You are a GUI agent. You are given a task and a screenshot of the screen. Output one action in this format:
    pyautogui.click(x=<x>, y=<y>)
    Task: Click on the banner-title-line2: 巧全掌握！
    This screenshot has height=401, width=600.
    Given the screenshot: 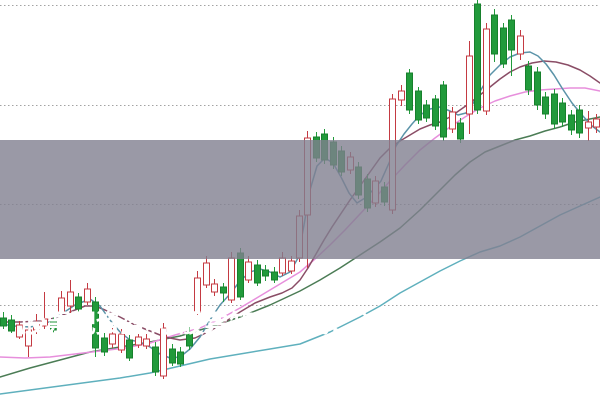 What is the action you would take?
    pyautogui.click(x=300, y=369)
    